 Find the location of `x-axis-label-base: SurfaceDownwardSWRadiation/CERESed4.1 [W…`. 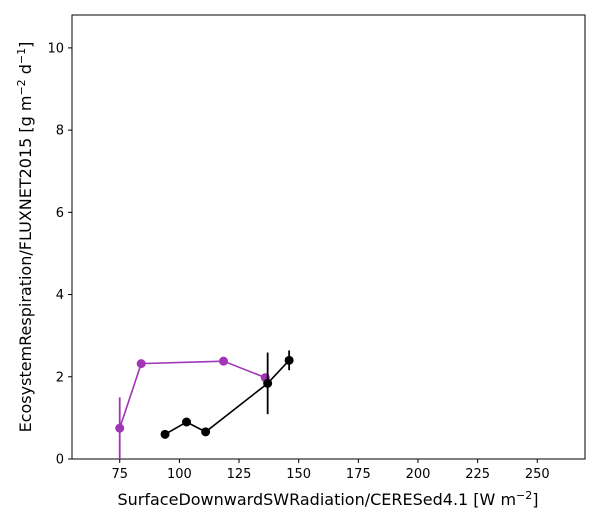

x-axis-label-base: SurfaceDownwardSWRadiation/CERESed4.1 [W… is located at coordinates (316, 499).